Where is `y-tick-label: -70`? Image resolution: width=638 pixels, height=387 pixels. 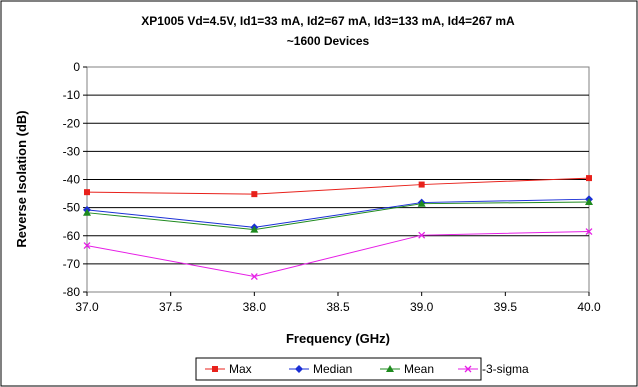
y-tick-label: -70 is located at coordinates (72, 264).